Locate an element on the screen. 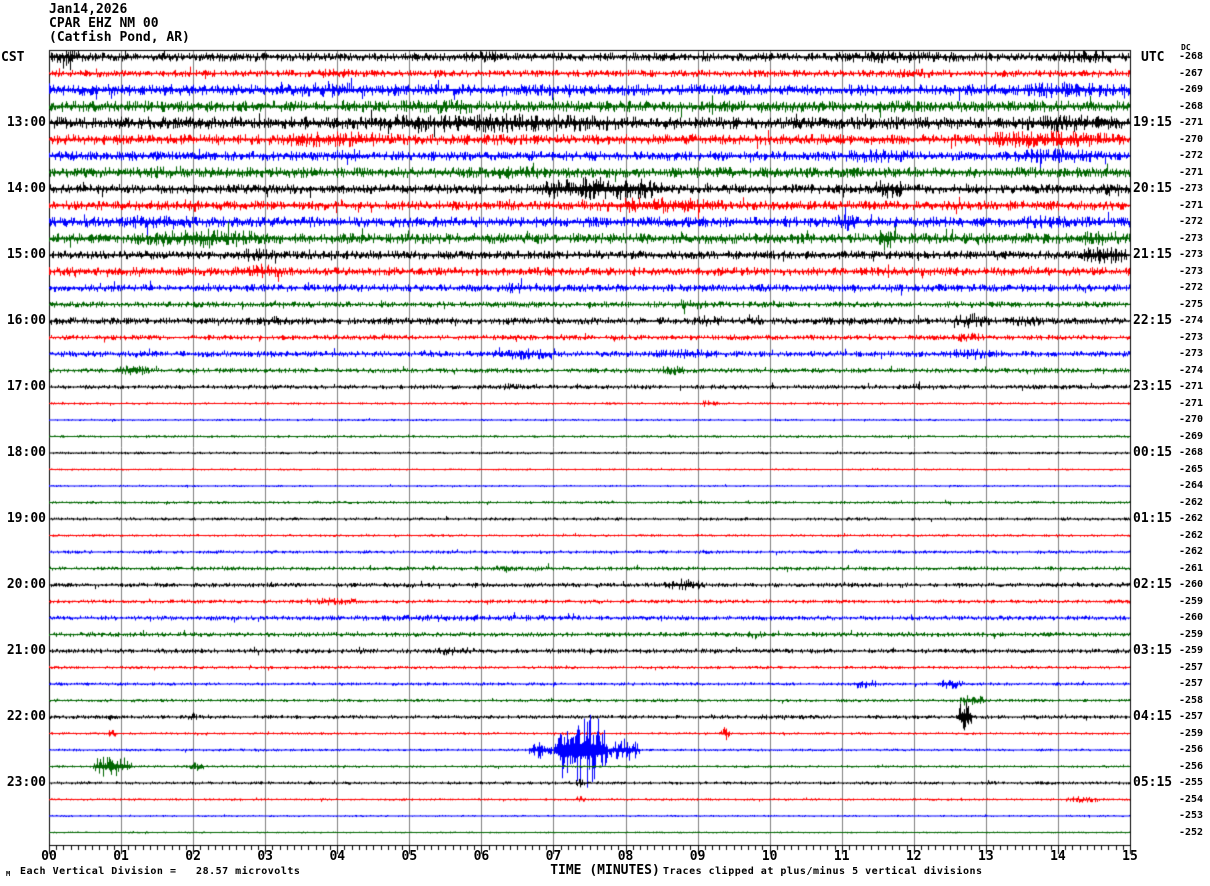  cst-hour-label: 16:00 is located at coordinates (26, 320).